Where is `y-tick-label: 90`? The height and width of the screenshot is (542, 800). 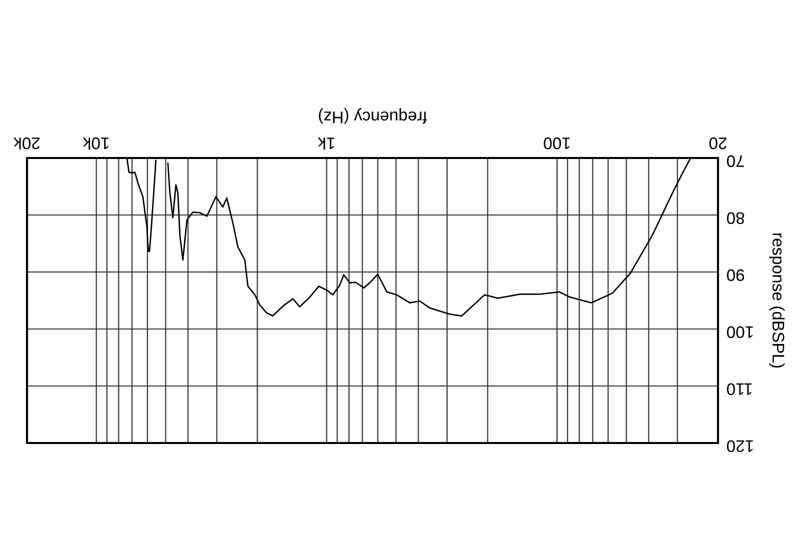
y-tick-label: 90 is located at coordinates (735, 275).